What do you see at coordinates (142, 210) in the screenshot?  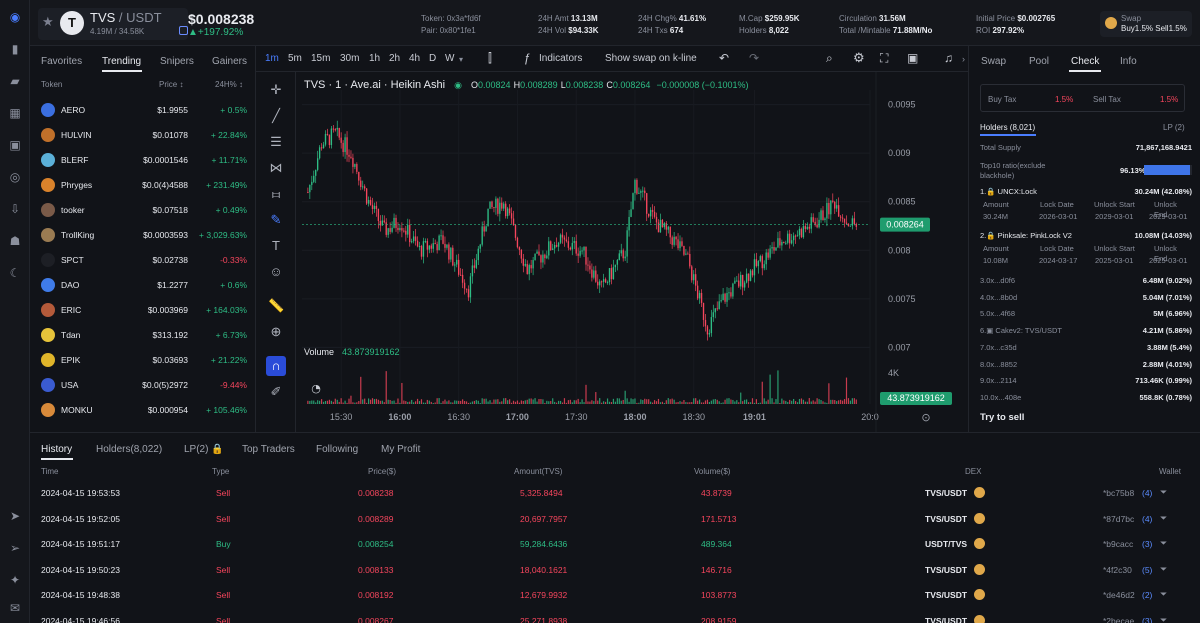 I see `token-row: tooker $0.07518 + 0.49%` at bounding box center [142, 210].